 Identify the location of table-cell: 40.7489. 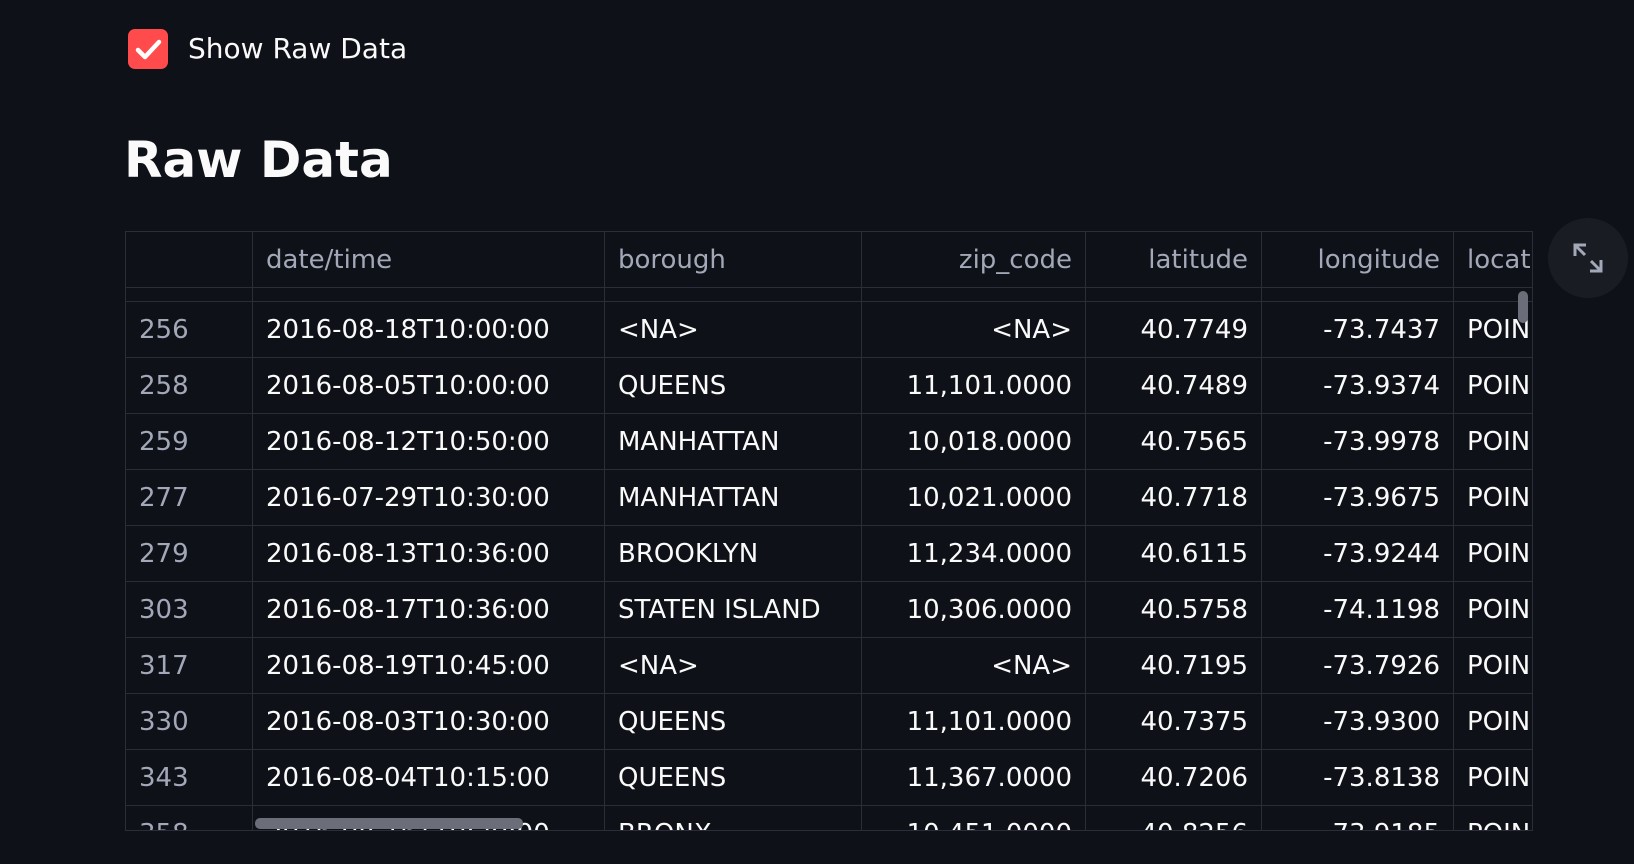
(1174, 386).